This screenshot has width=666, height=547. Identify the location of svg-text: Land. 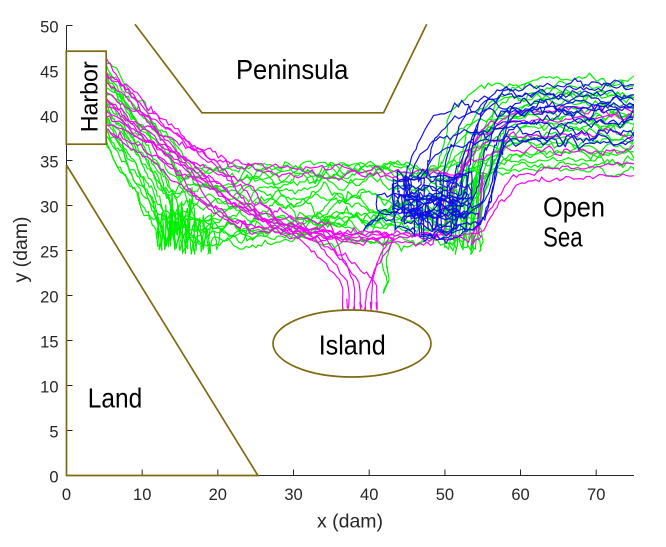
(115, 398).